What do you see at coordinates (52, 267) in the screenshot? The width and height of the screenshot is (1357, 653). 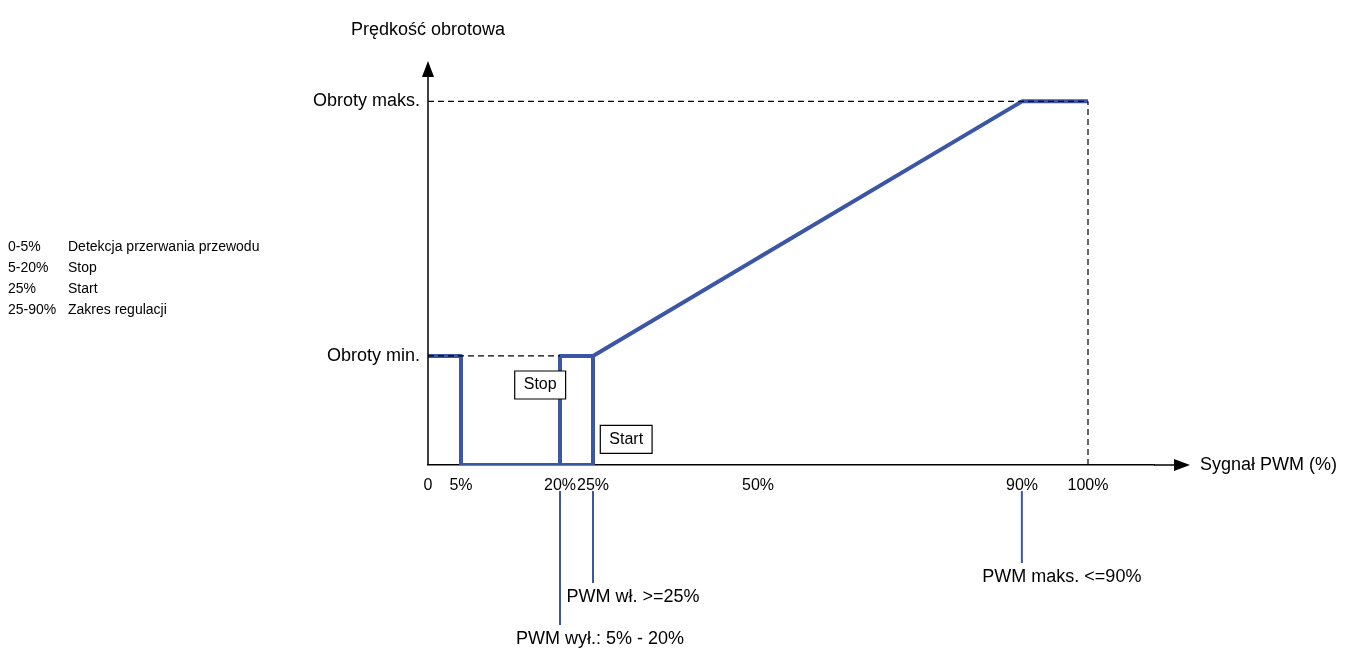 I see `text: 5-20% Stop` at bounding box center [52, 267].